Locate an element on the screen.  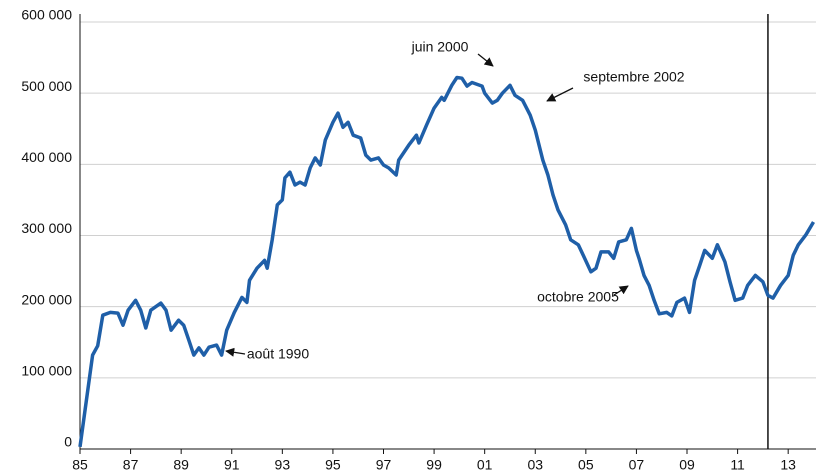
y-tick-label: 400 000 is located at coordinates (46, 157).